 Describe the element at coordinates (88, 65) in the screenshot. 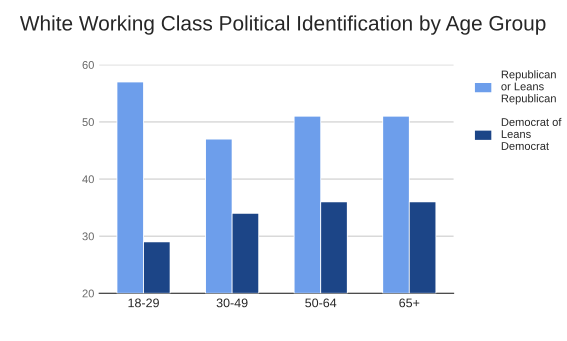

I see `y-tick-label: 60` at that location.